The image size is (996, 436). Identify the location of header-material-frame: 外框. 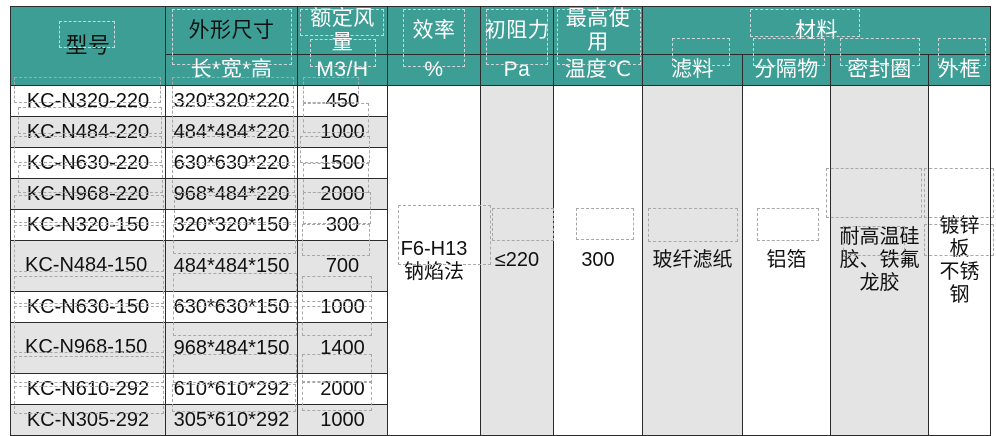
(959, 70).